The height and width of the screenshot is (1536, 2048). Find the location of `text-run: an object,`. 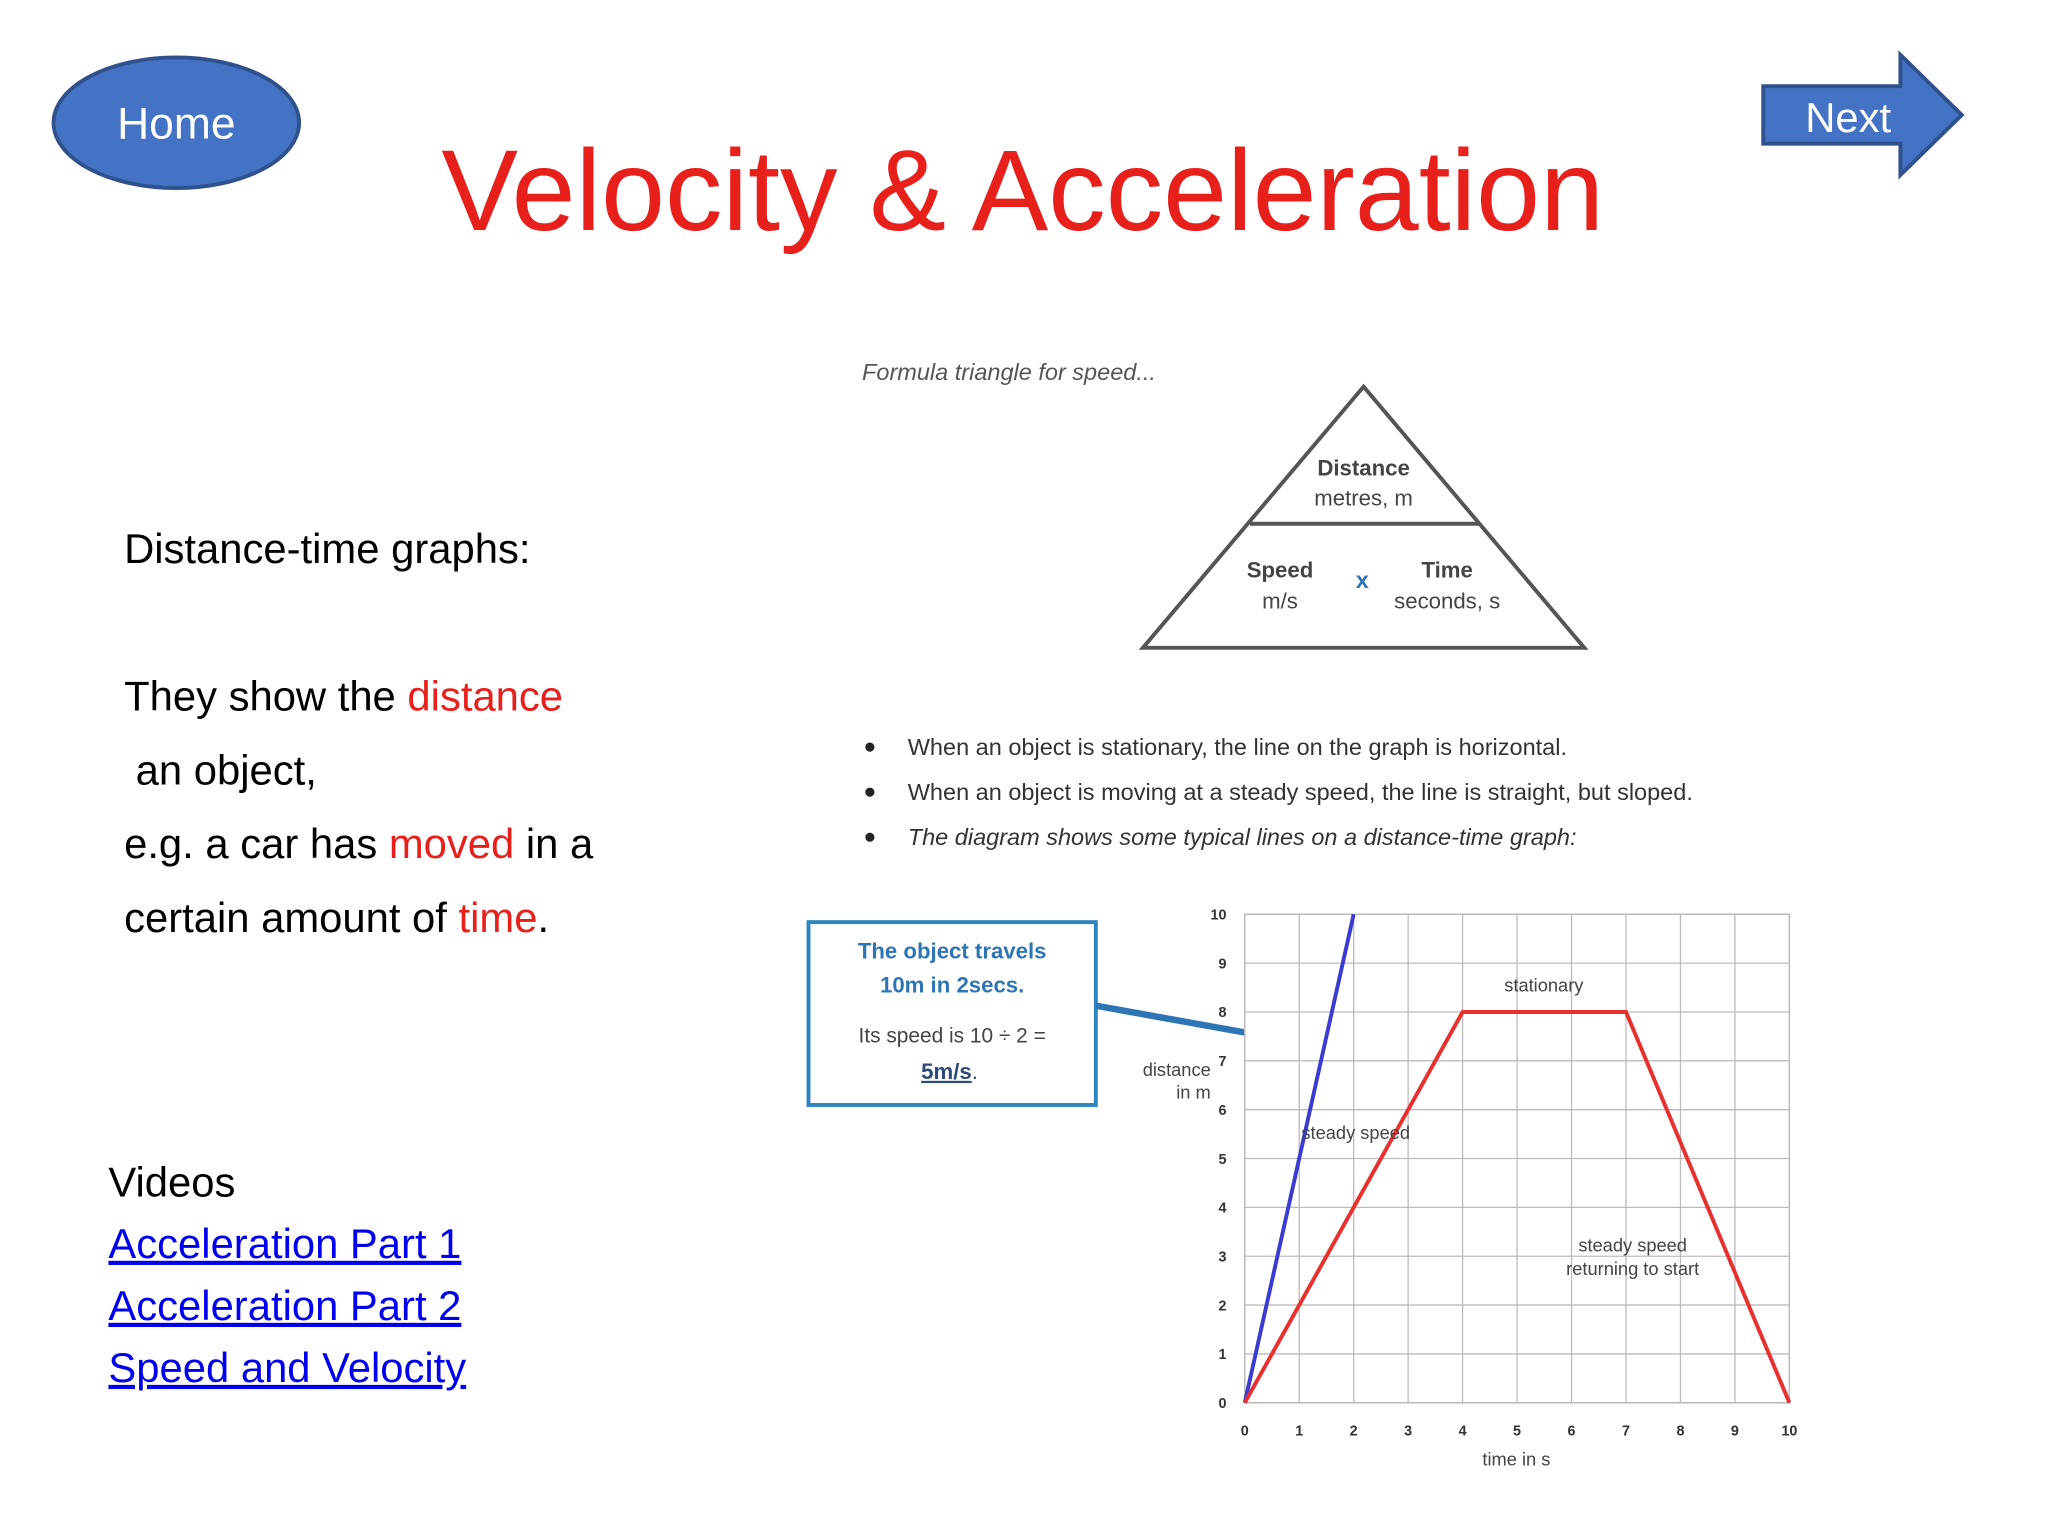

text-run: an object, is located at coordinates (220, 769).